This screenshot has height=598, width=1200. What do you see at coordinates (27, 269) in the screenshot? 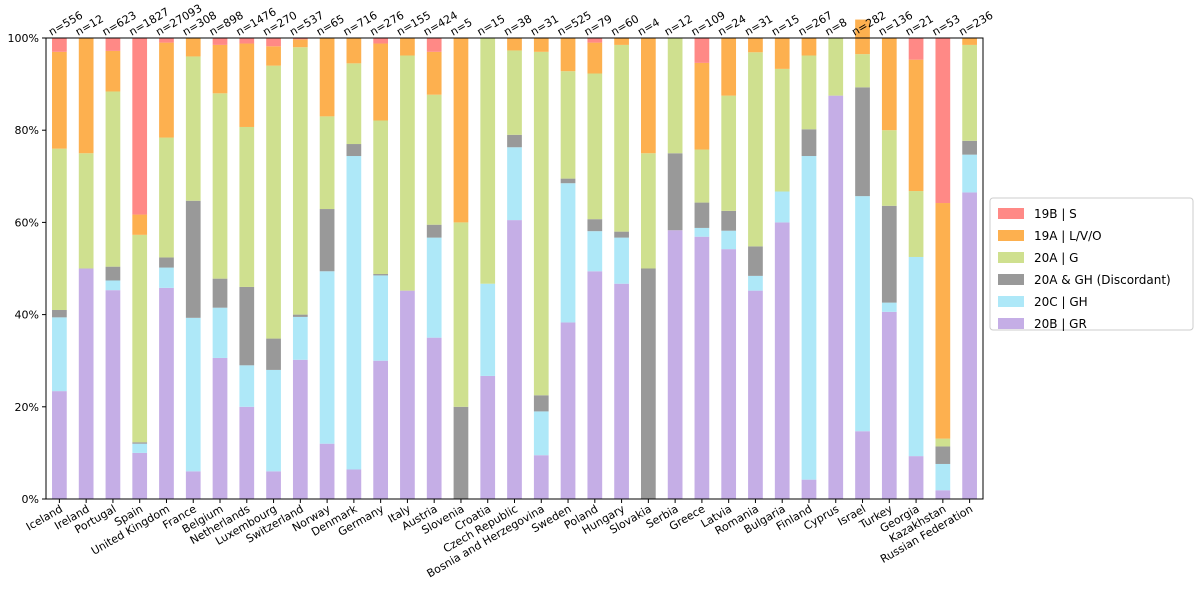
I see `y-axis: 0% 20% 40% 60% 80% 100%` at bounding box center [27, 269].